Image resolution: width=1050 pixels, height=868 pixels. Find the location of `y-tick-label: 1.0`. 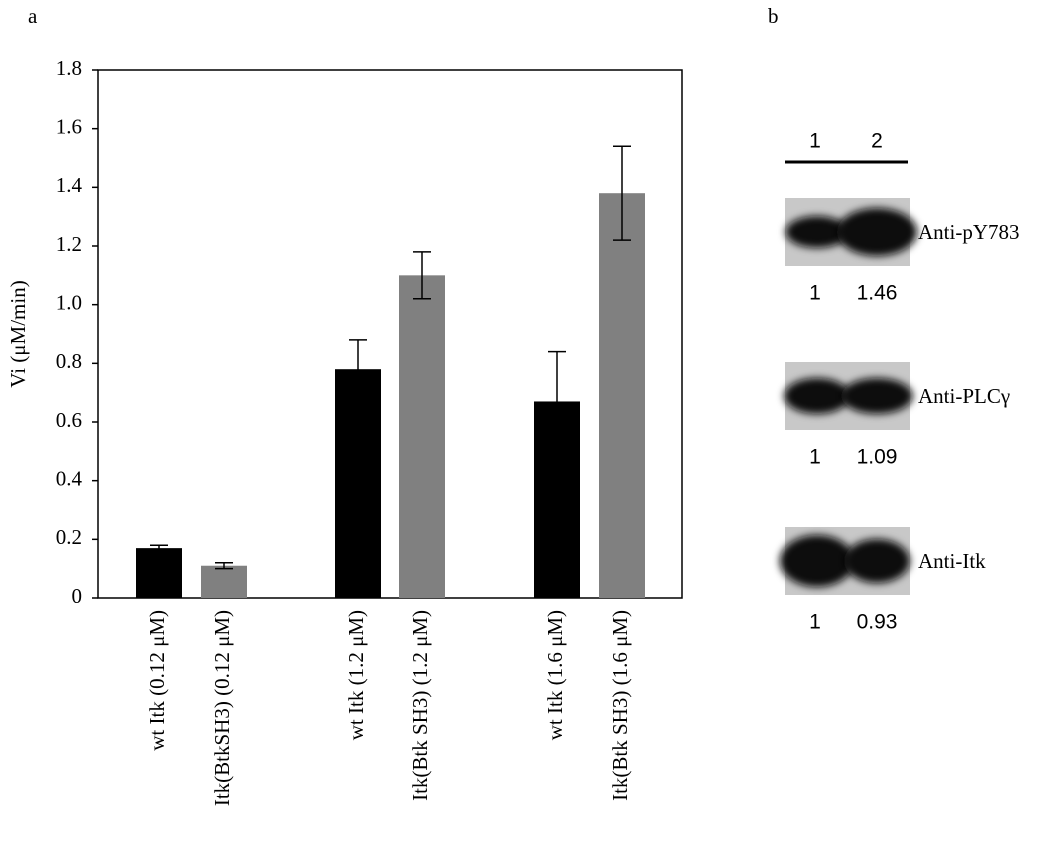

y-tick-label: 1.0 is located at coordinates (69, 302).